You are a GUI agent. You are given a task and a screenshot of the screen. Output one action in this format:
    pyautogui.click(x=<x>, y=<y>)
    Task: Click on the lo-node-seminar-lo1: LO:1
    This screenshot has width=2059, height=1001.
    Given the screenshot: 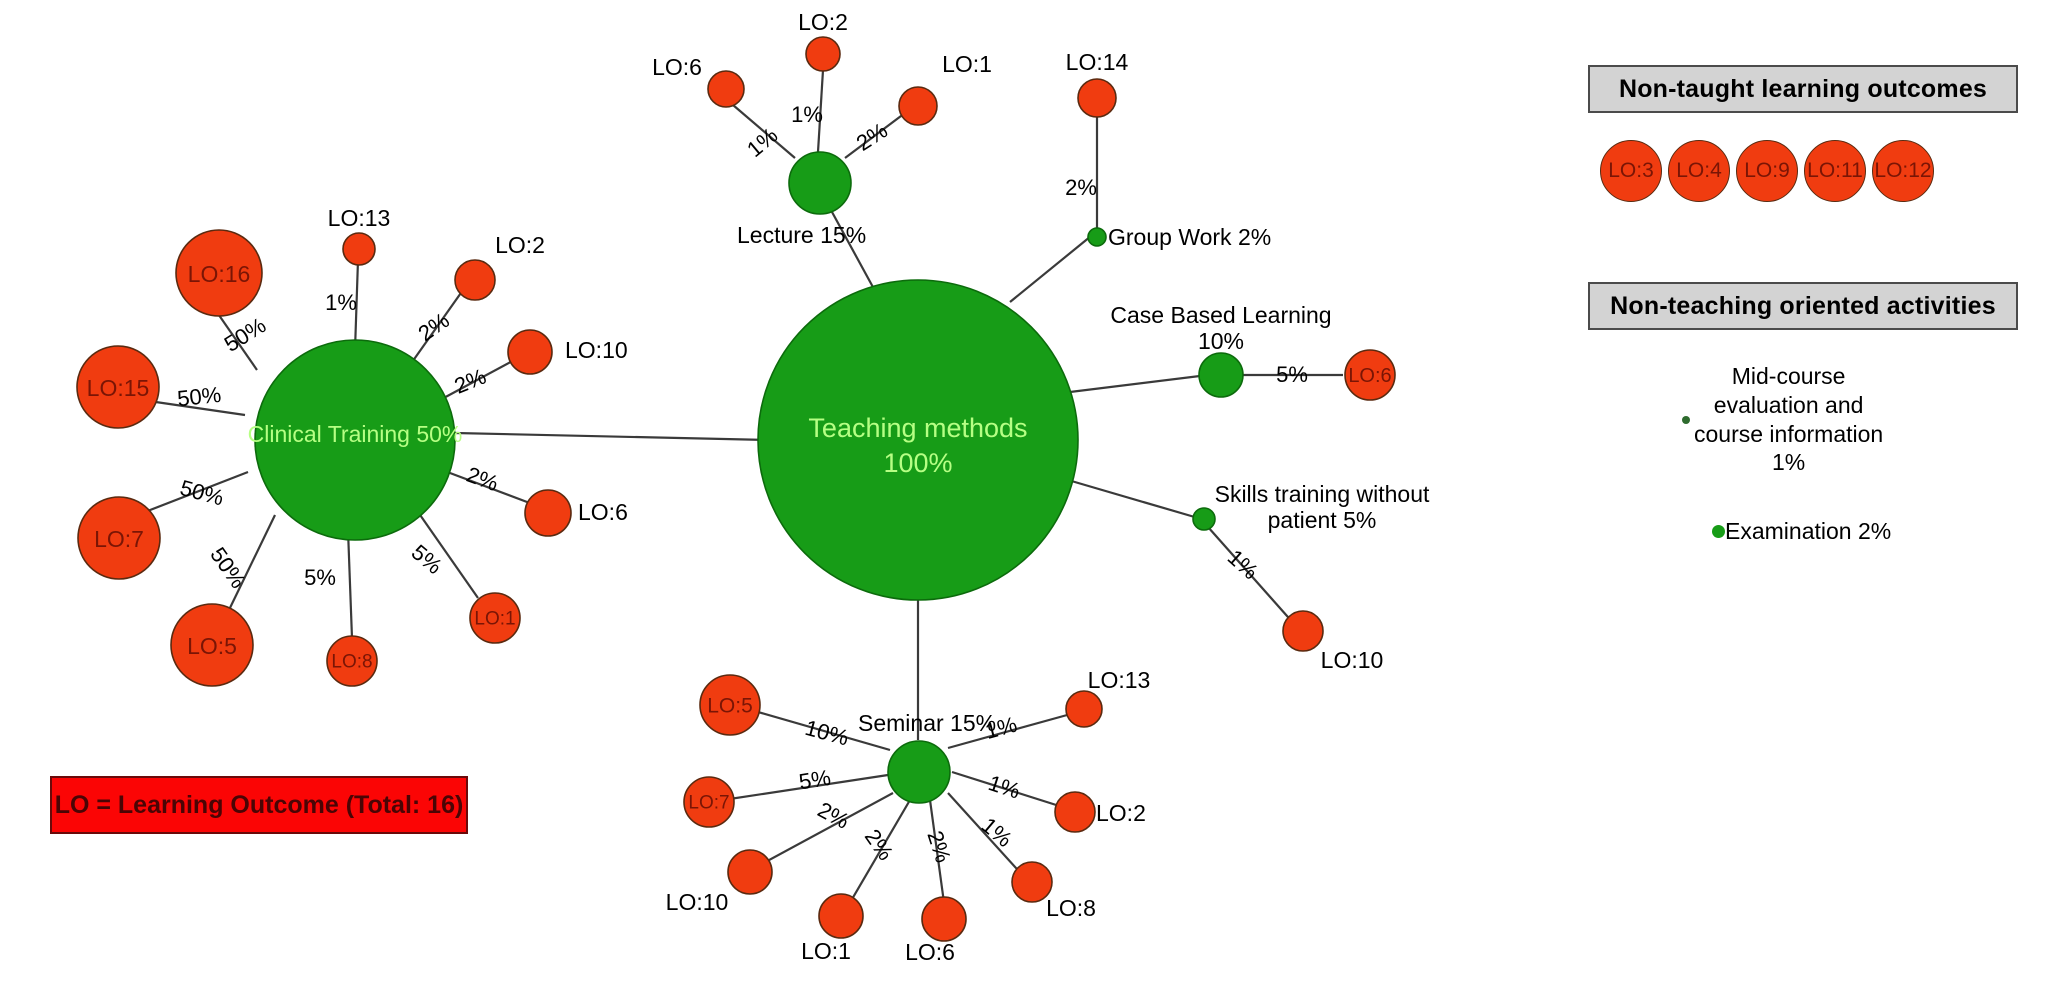 What is the action you would take?
    pyautogui.click(x=832, y=928)
    